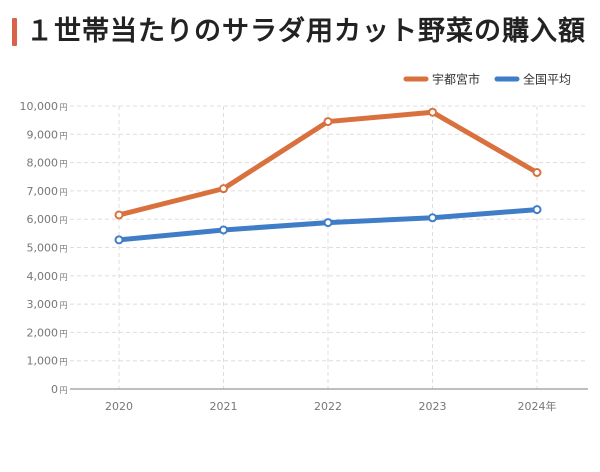  Describe the element at coordinates (39, 106) in the screenshot. I see `y-tick-label: 10,000` at that location.